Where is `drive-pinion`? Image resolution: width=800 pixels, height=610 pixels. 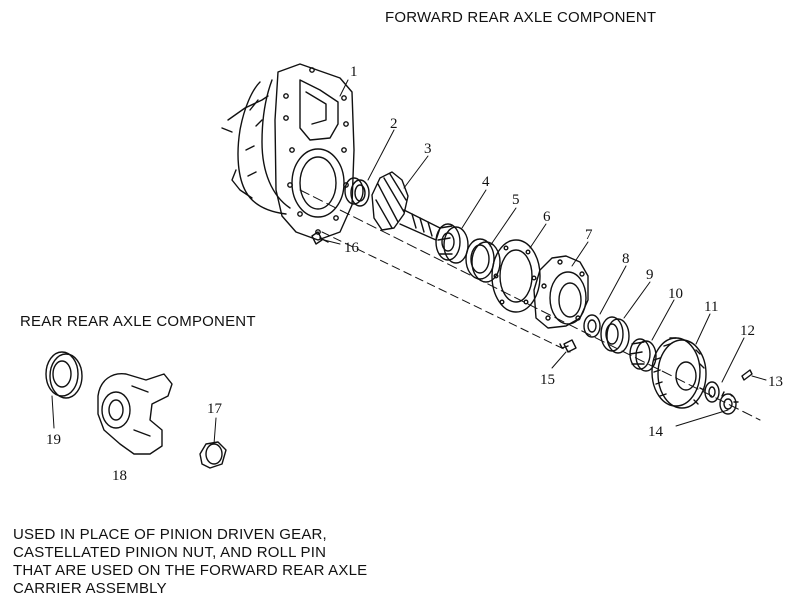 drive-pinion is located at coordinates (406, 206).